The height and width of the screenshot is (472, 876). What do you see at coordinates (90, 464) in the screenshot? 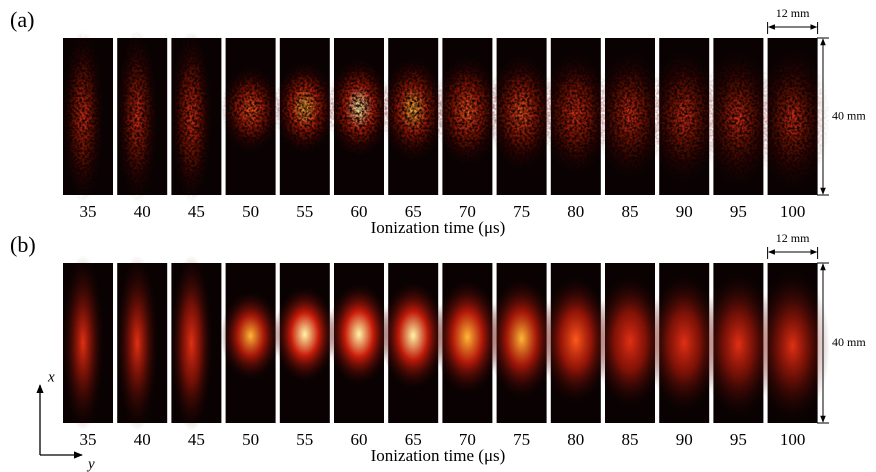
I see `axis-label: y` at bounding box center [90, 464].